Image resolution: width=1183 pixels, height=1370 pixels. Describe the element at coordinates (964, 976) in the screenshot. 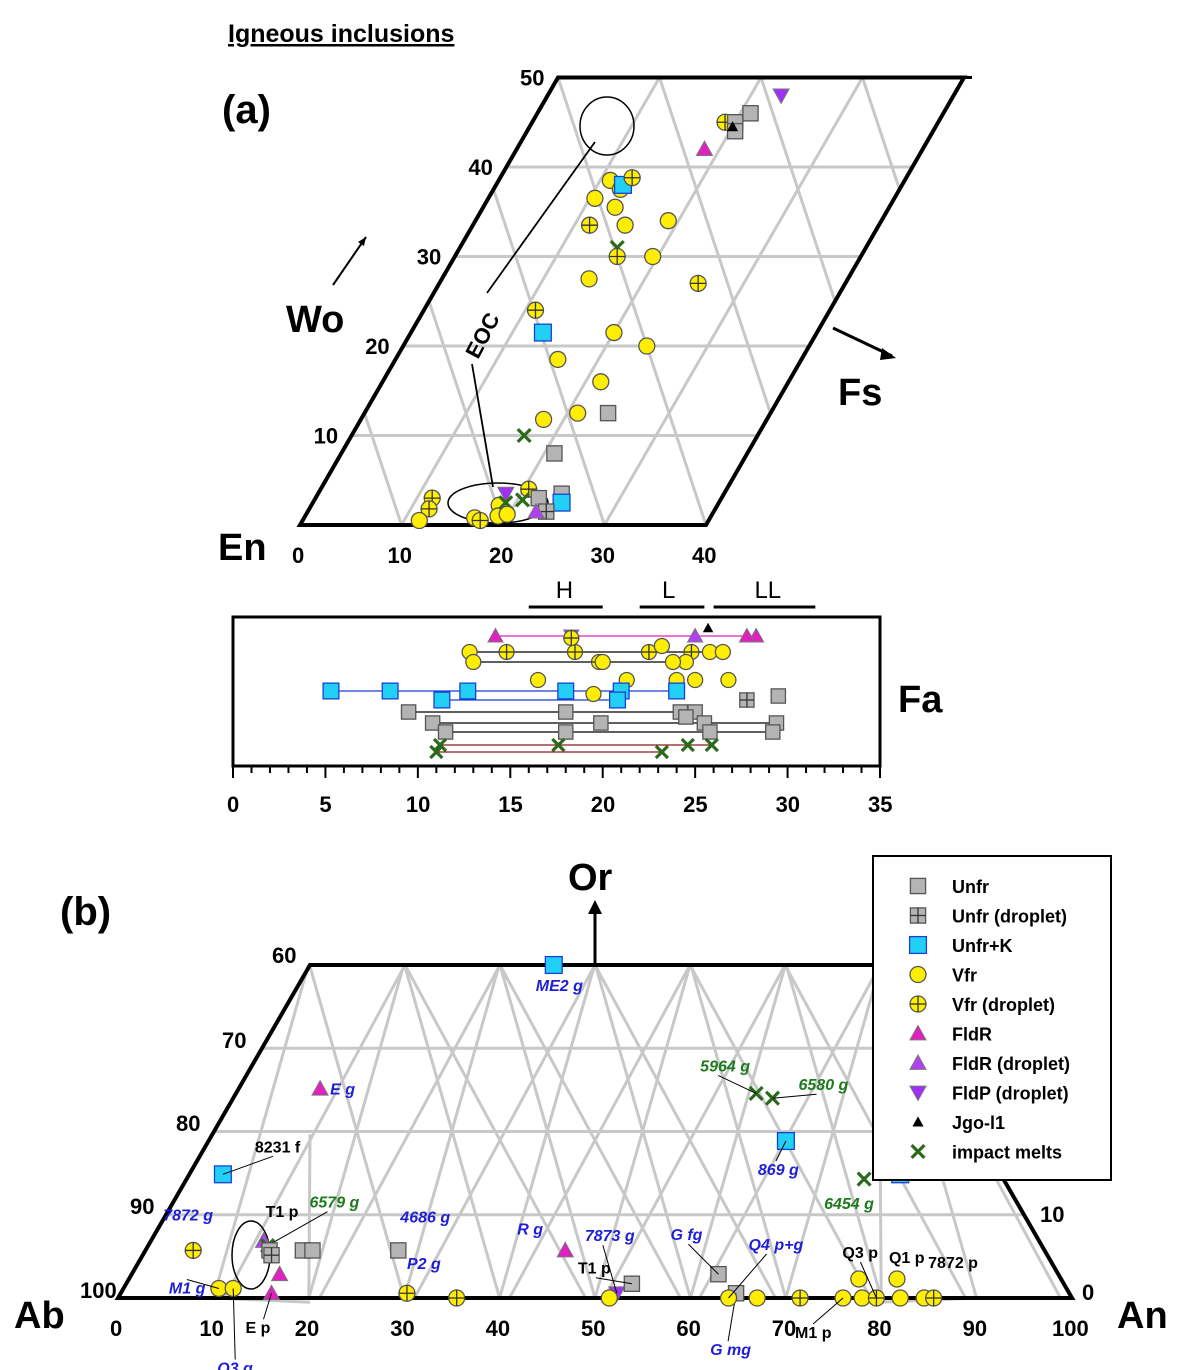

I see `legend-label: Vfr` at that location.